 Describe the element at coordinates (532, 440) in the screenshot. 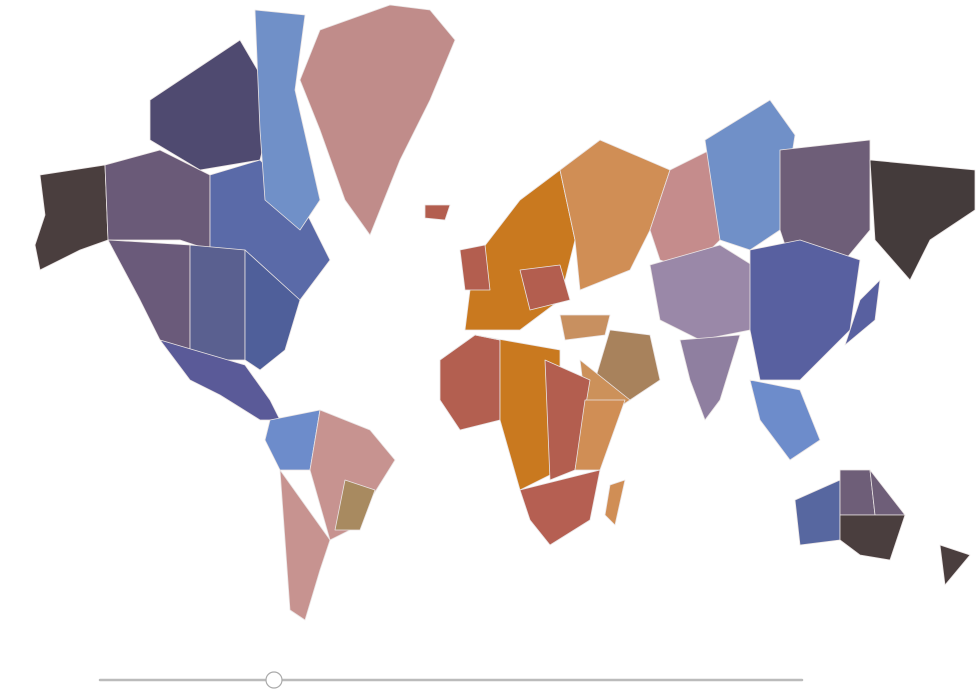

I see `africa` at that location.